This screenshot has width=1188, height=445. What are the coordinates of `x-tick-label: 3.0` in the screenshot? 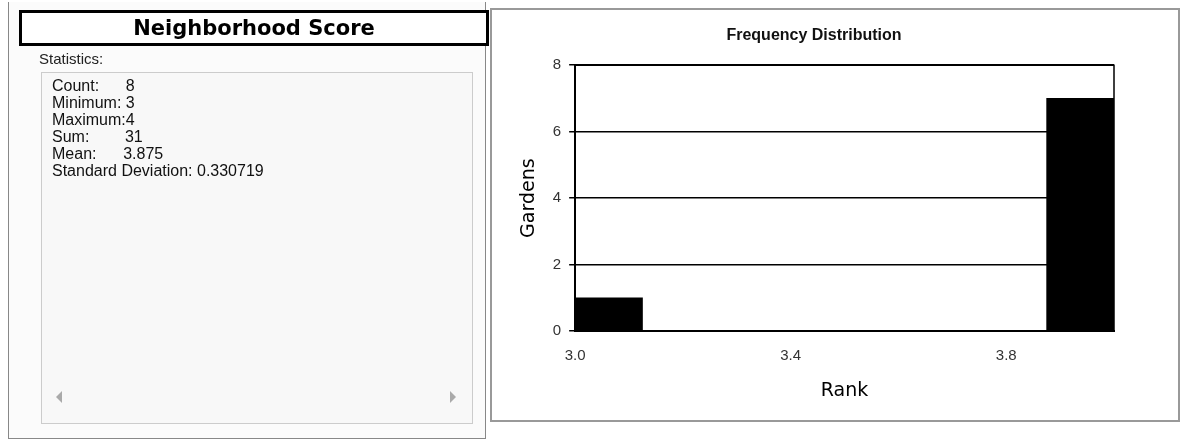 It's located at (575, 355).